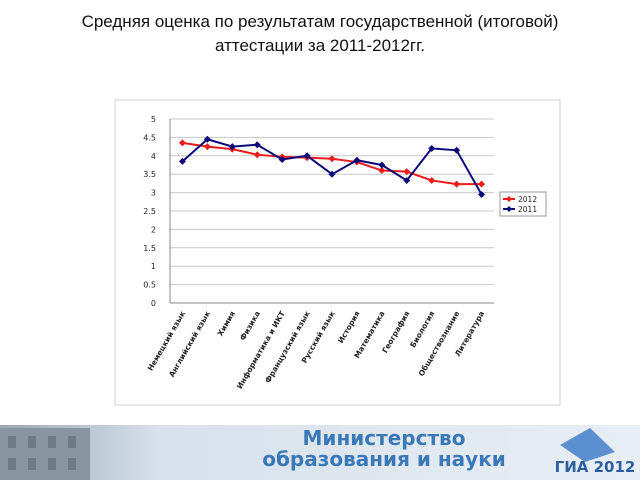 This screenshot has width=640, height=480. I want to click on y-tick-label: 0, so click(153, 303).